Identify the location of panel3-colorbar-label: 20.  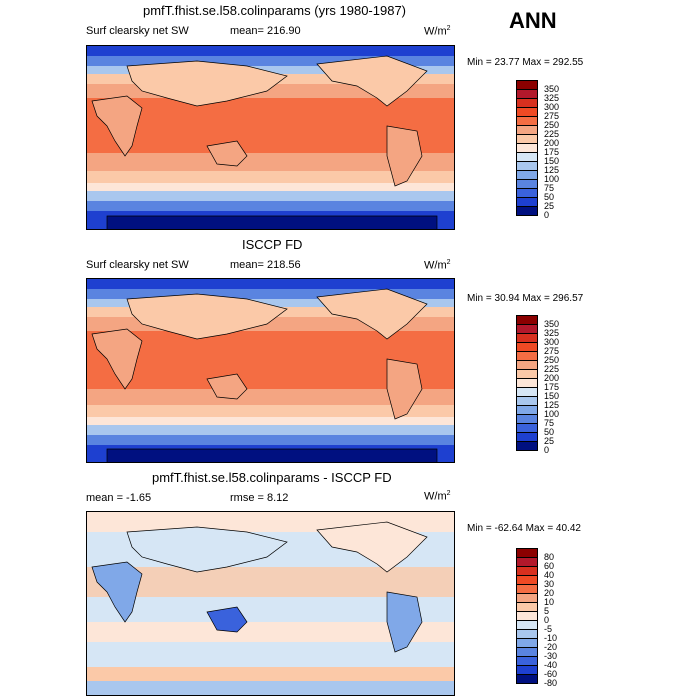
(549, 593).